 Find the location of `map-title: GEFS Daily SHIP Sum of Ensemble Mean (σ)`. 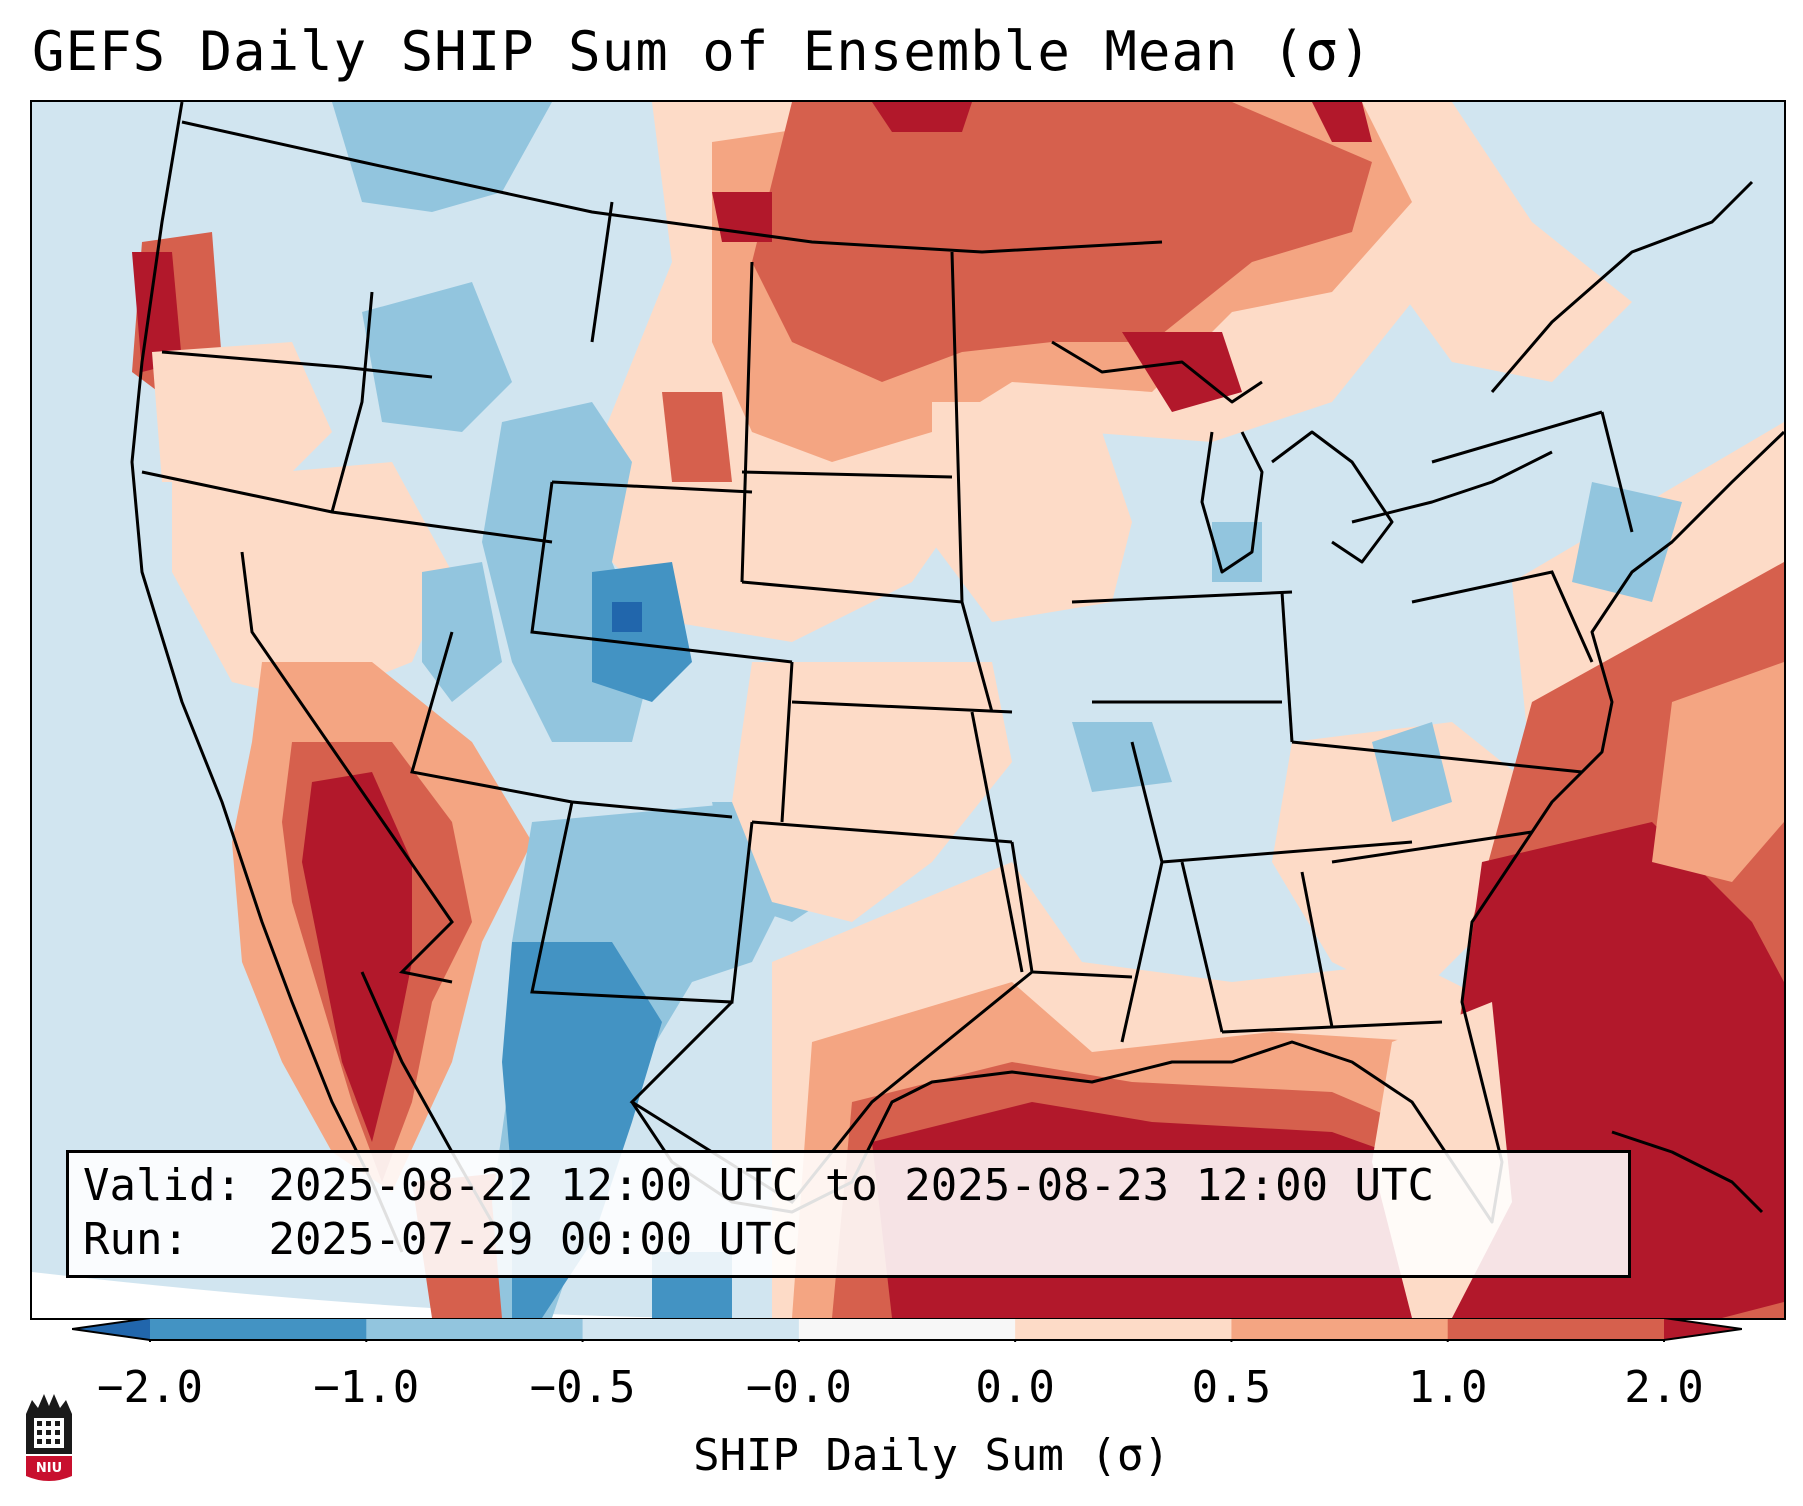

map-title: GEFS Daily SHIP Sum of Ensemble Mean (σ) is located at coordinates (702, 51).